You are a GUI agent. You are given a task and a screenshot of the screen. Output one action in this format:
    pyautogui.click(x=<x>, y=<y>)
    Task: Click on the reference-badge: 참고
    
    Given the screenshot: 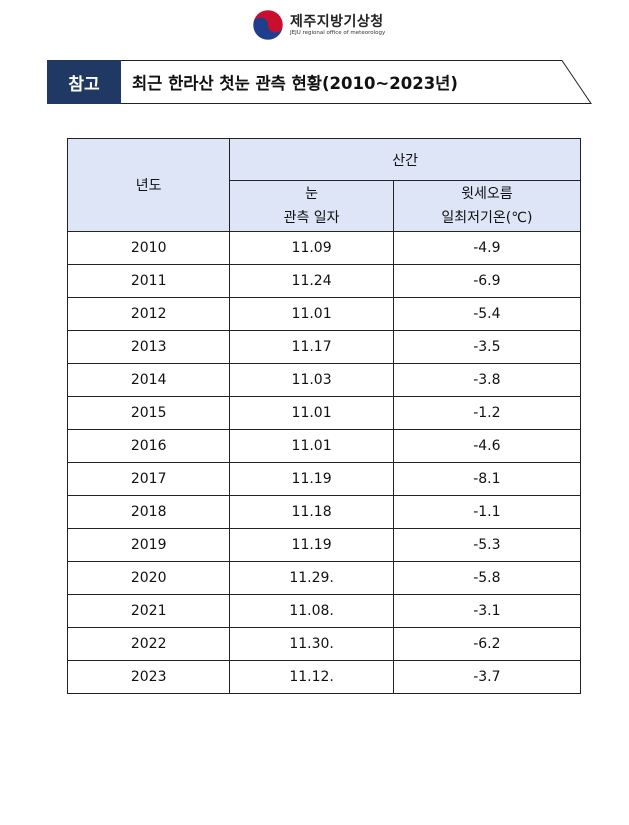 What is the action you would take?
    pyautogui.click(x=84, y=82)
    